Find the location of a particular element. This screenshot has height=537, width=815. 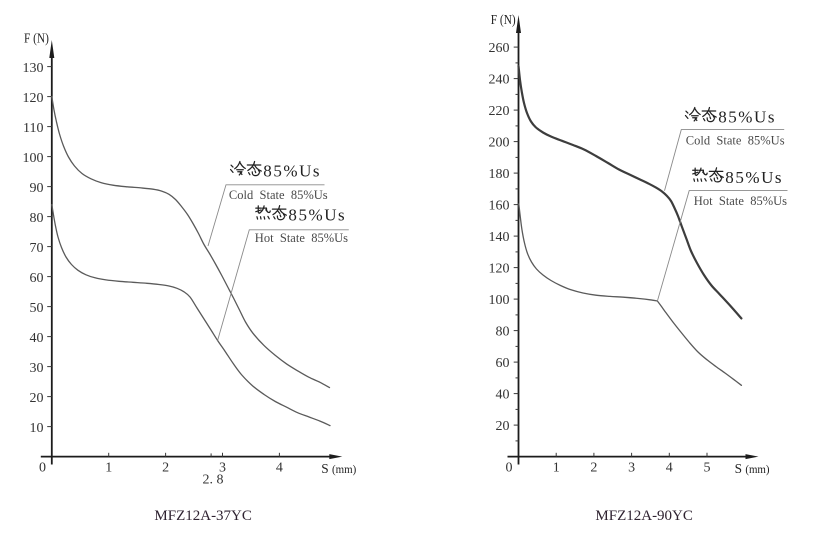

svg-text: 2. 8 is located at coordinates (213, 480).